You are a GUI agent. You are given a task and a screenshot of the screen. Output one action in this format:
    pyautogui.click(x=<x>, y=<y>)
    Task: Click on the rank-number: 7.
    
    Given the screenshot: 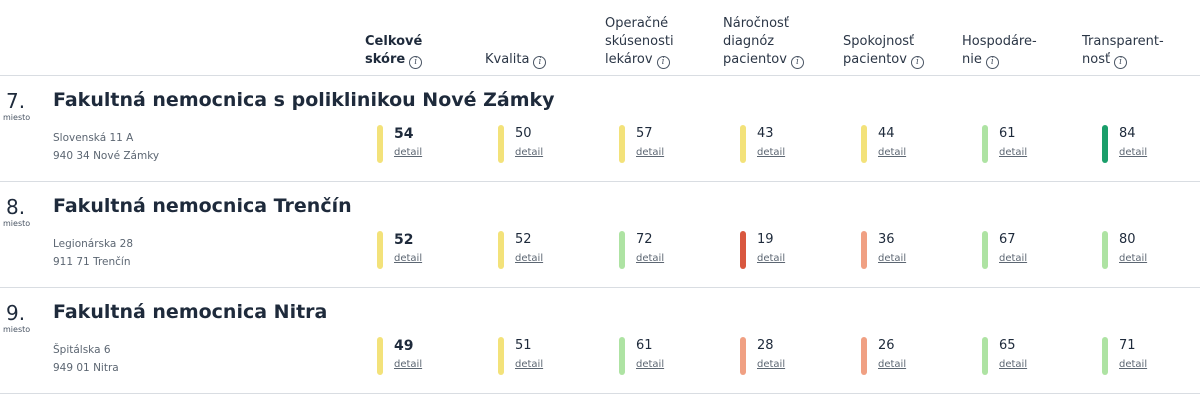 What is the action you would take?
    pyautogui.click(x=16, y=101)
    